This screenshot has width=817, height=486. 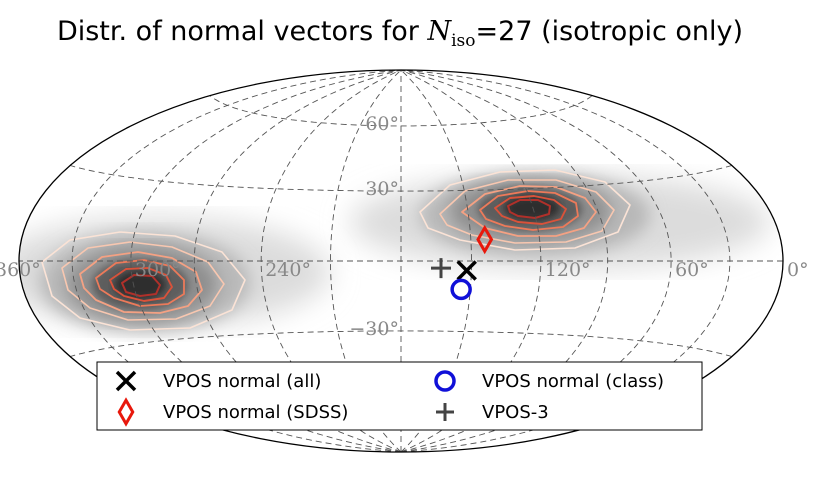 What do you see at coordinates (568, 270) in the screenshot?
I see `longitude-tick-label: 120°` at bounding box center [568, 270].